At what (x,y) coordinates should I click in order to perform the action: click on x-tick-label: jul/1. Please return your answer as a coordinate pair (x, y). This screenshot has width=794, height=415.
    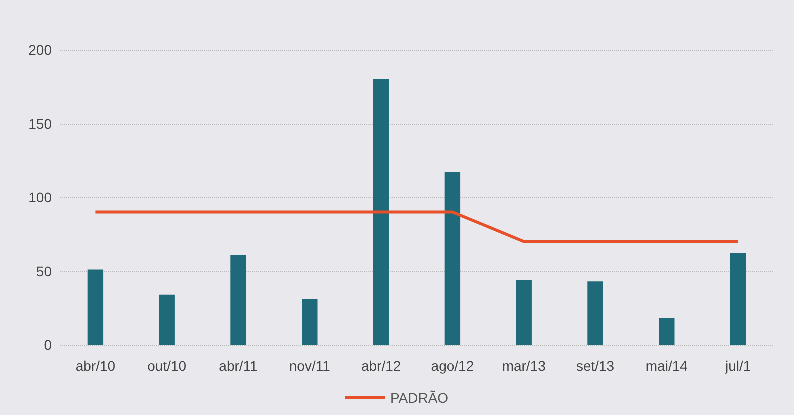
    Looking at the image, I should click on (738, 366).